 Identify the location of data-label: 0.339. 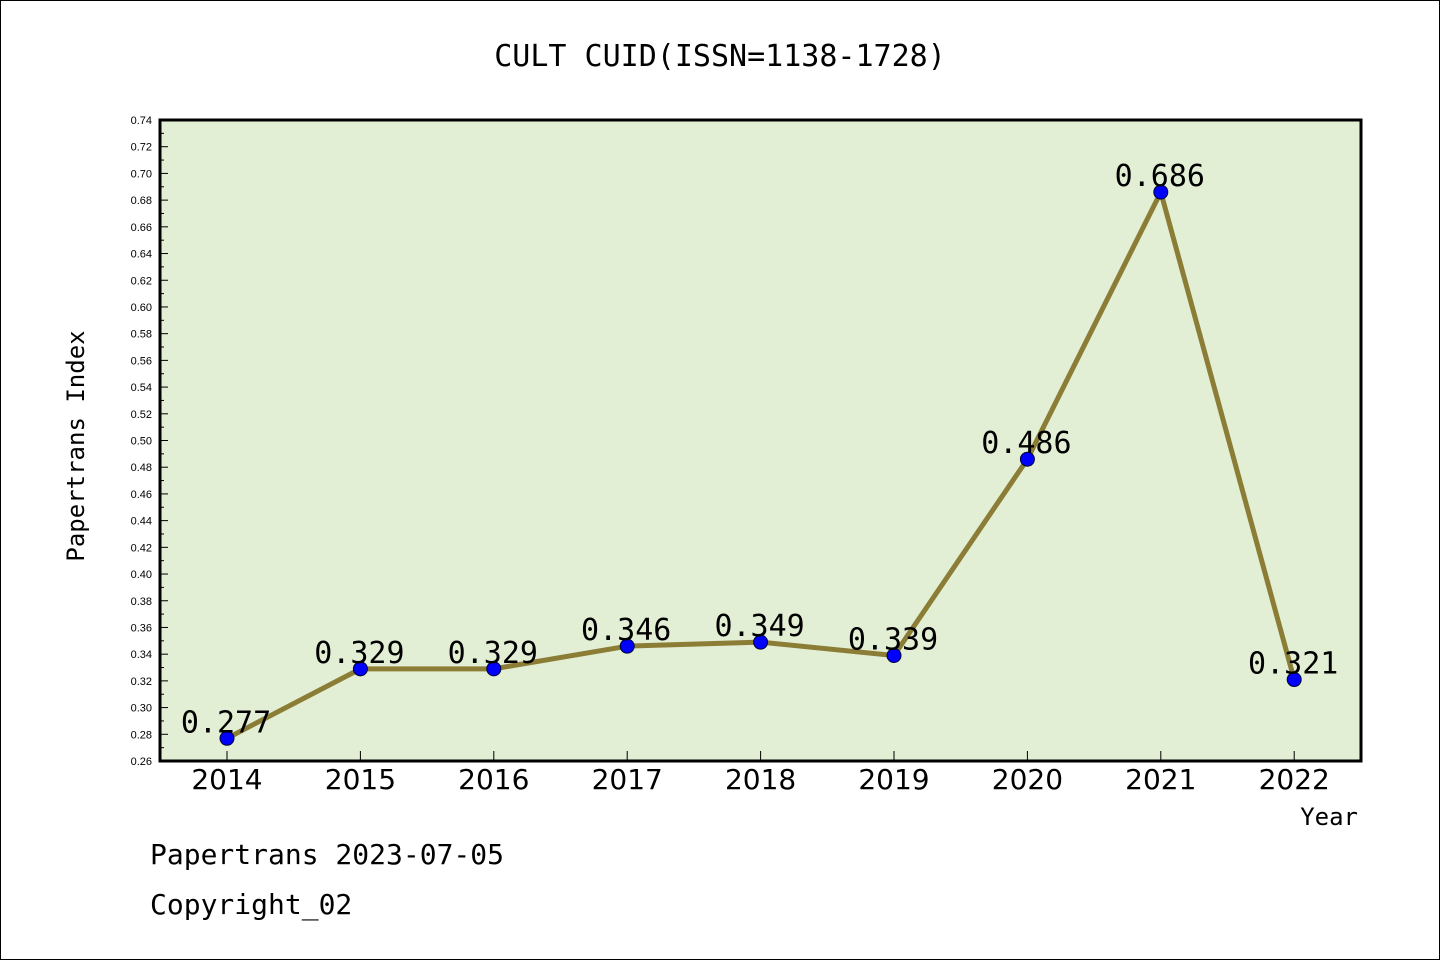
(893, 640).